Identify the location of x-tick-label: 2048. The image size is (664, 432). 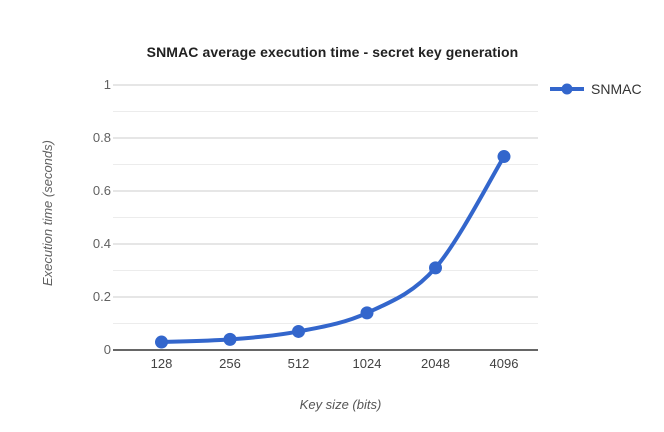
(435, 363).